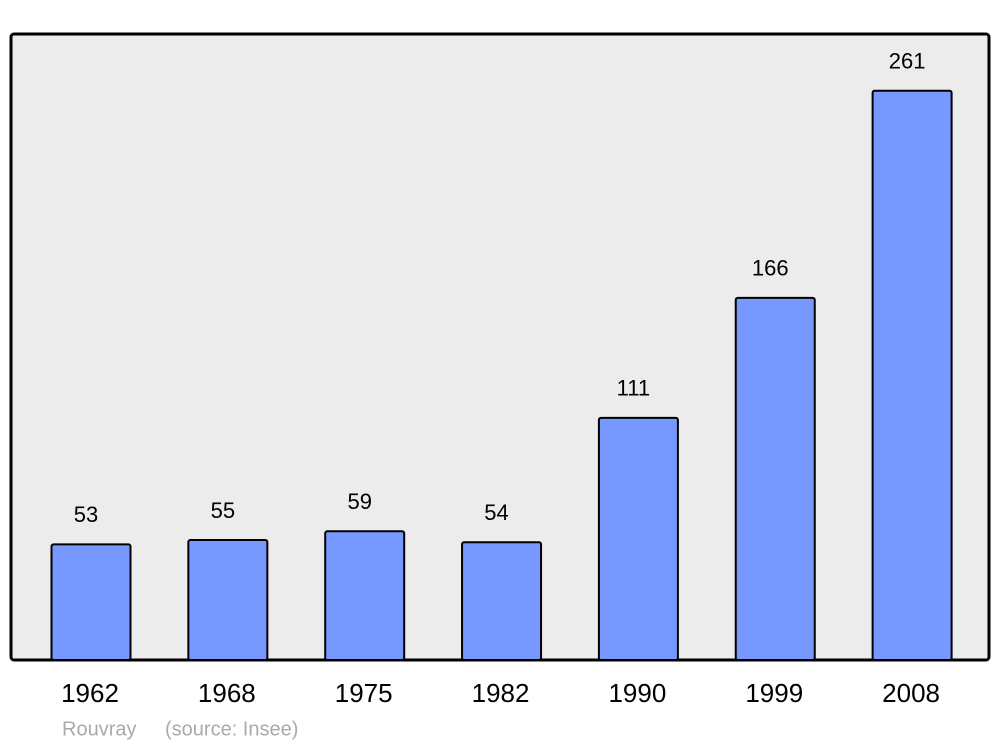 This screenshot has height=747, width=1000. I want to click on x-tick-label: 1975, so click(364, 693).